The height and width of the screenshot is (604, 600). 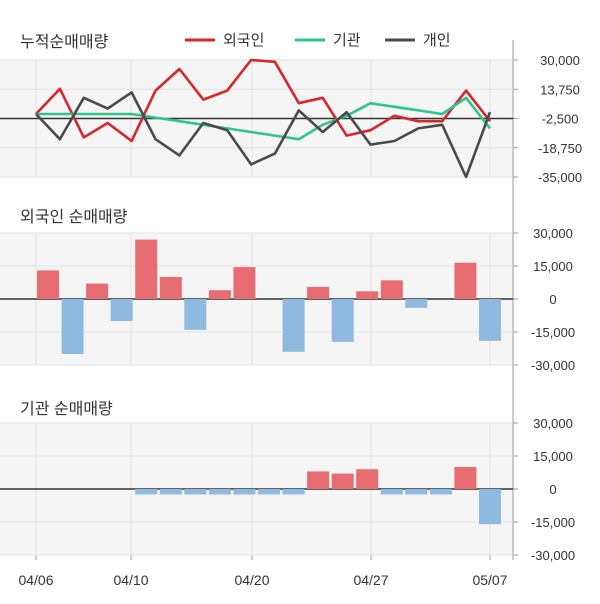 I want to click on chart-title-foreign: 외국인 순매매량, so click(x=74, y=217).